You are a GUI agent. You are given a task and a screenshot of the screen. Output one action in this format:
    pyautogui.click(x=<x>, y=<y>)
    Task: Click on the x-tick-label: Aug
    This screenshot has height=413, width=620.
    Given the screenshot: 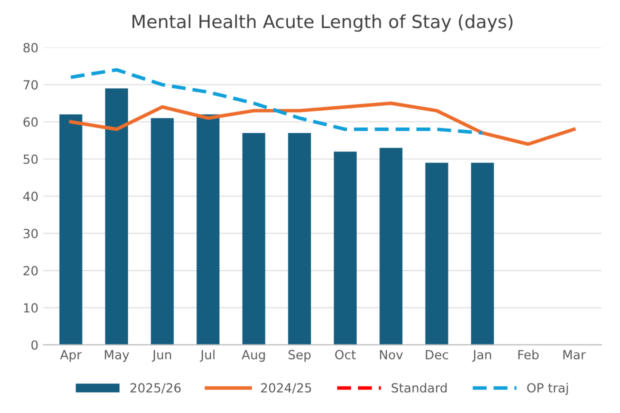 What is the action you would take?
    pyautogui.click(x=253, y=356)
    